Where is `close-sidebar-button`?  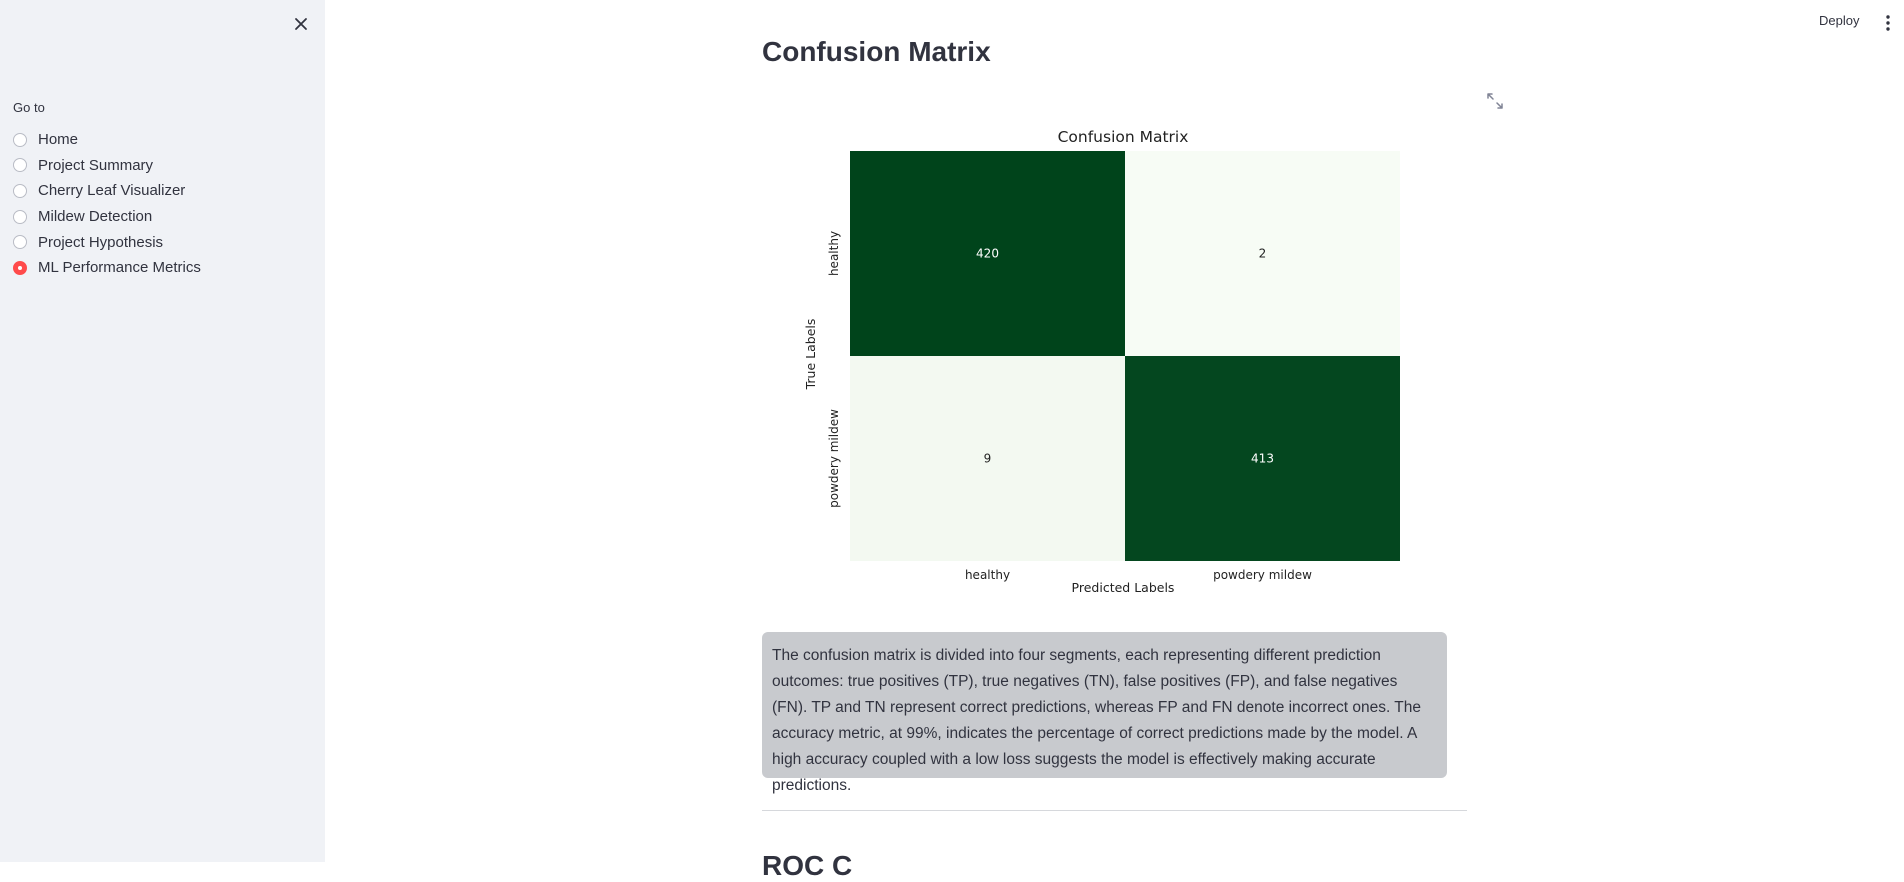 close-sidebar-button is located at coordinates (301, 24).